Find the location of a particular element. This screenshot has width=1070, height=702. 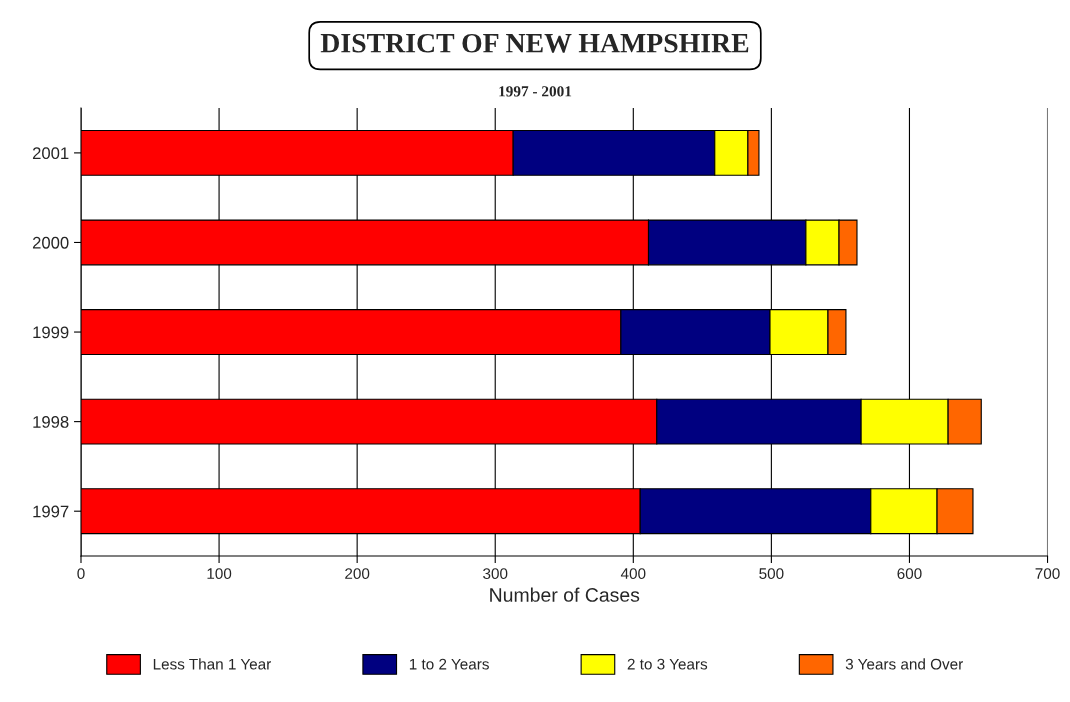

chart-title: DISTRICT OF NEW HAMPSHIRE is located at coordinates (534, 43).